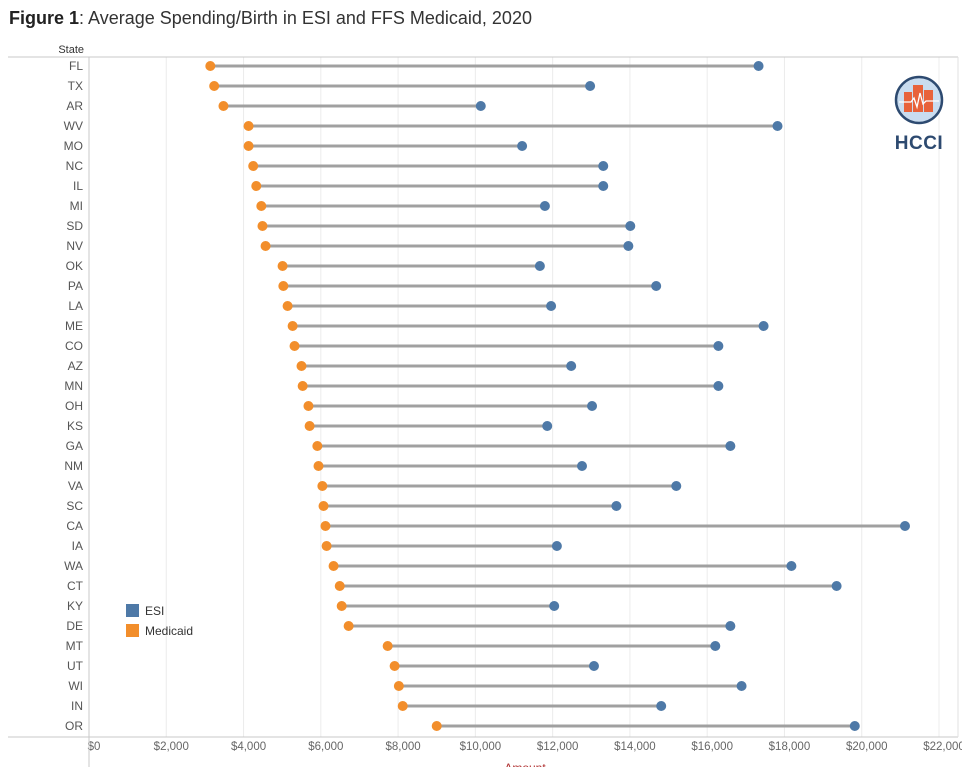 The image size is (962, 767). Describe the element at coordinates (75, 486) in the screenshot. I see `state-label: VA` at that location.